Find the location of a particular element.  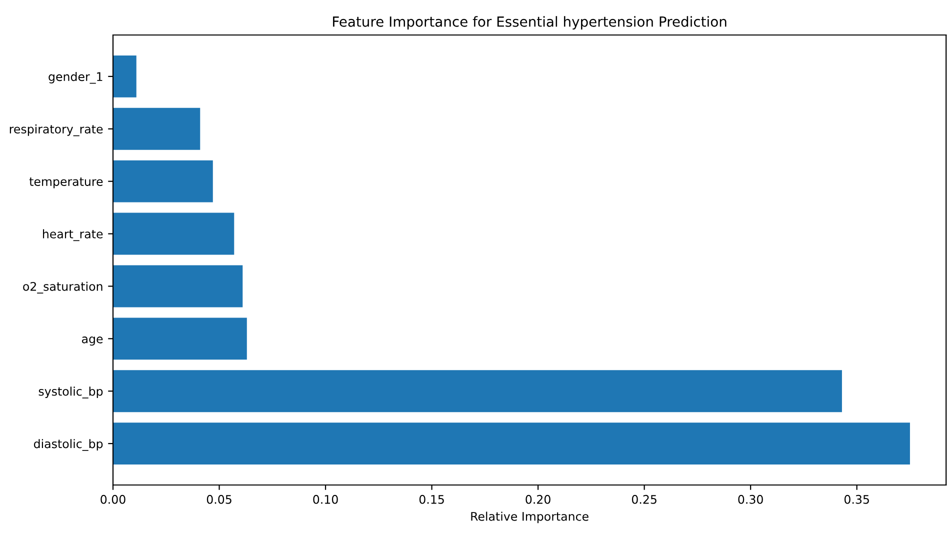

x-tick-label: 0.05 is located at coordinates (219, 499).